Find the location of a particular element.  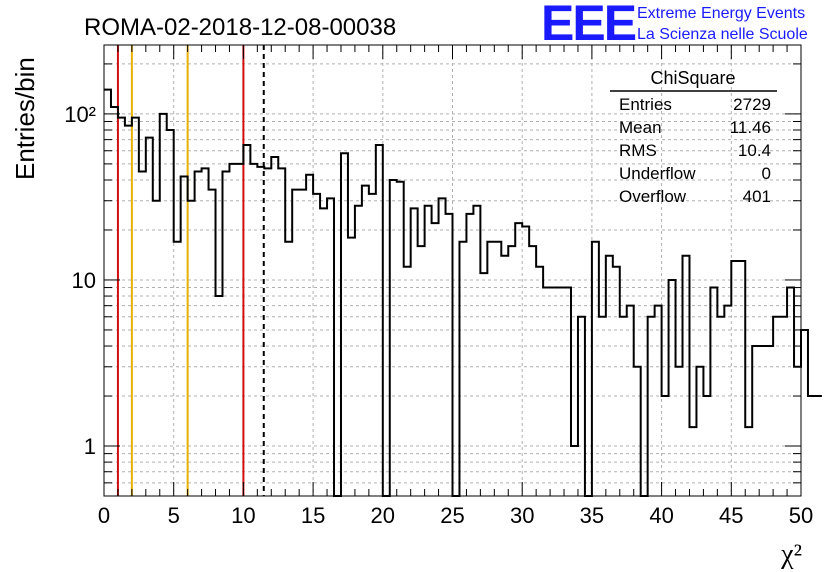

x-tick-label: 5 is located at coordinates (174, 515).